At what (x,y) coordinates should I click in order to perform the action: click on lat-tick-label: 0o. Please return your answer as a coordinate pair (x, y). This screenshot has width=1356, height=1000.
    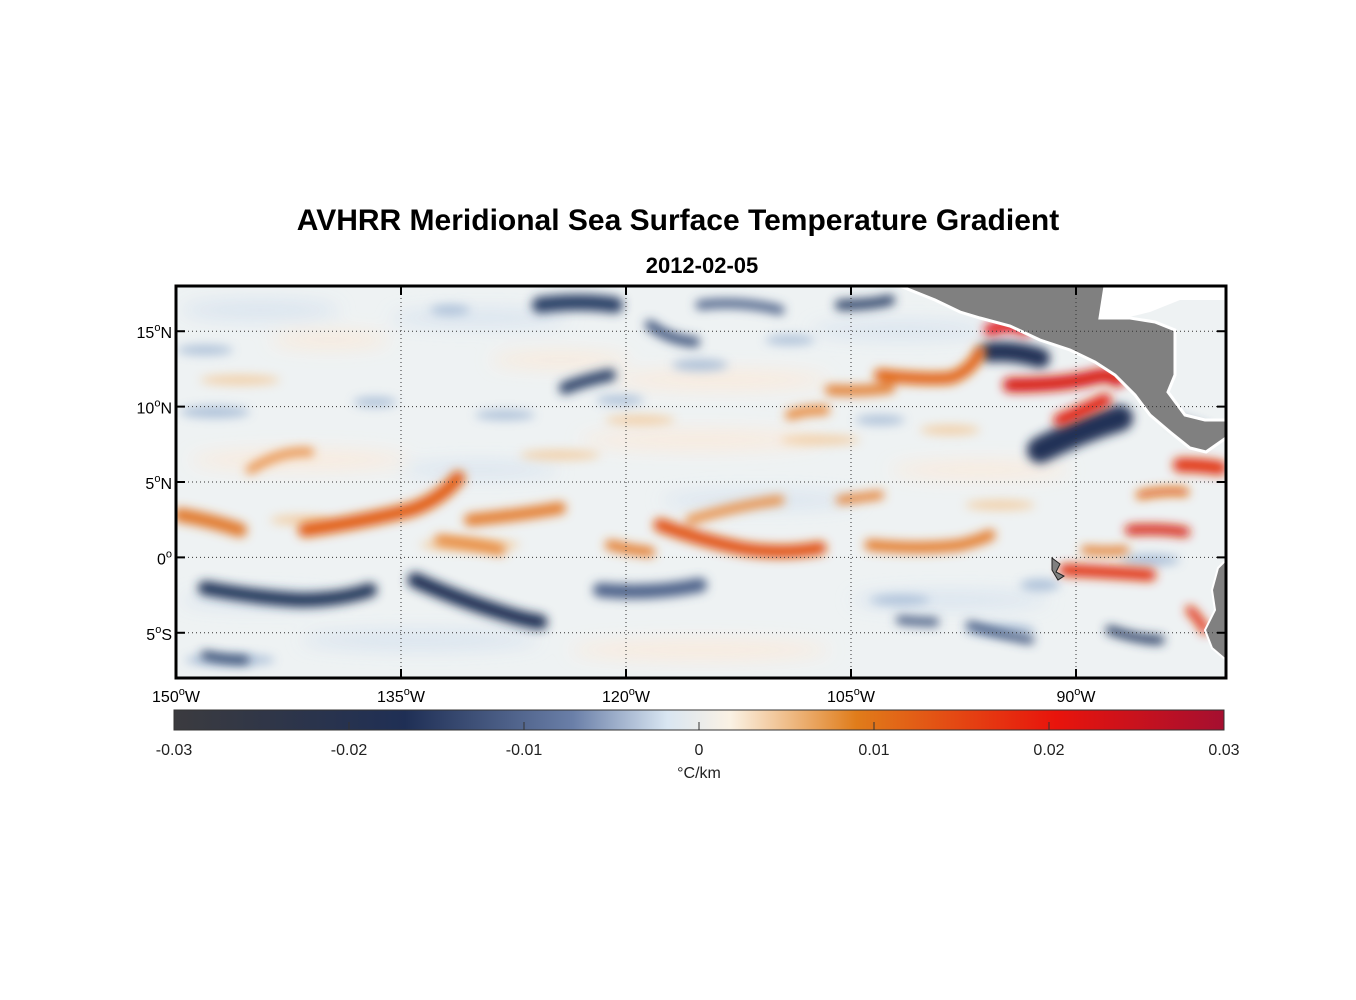
    Looking at the image, I should click on (164, 558).